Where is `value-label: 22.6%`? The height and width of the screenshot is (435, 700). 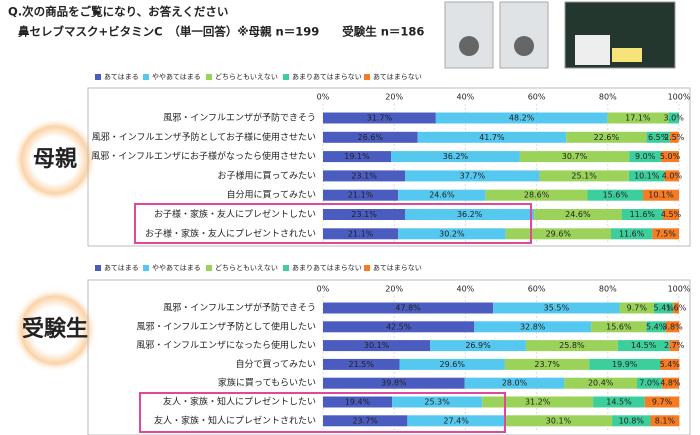
value-label: 22.6% is located at coordinates (607, 137).